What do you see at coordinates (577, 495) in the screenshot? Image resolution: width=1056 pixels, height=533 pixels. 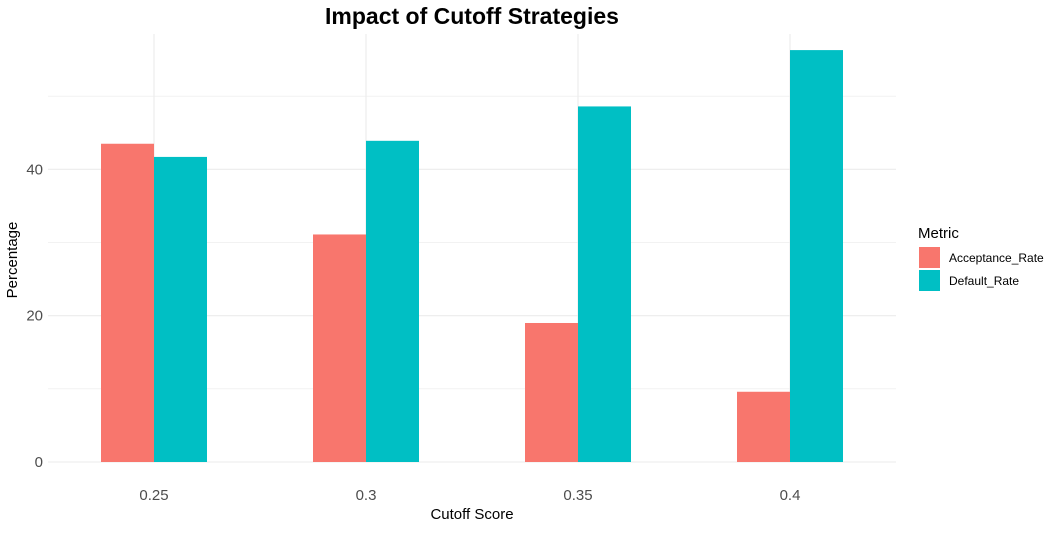 I see `x-tick-label: 0.35` at bounding box center [577, 495].